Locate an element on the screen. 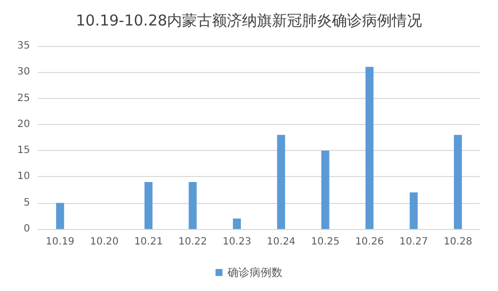  x-tick-label: 10.24 is located at coordinates (281, 242).